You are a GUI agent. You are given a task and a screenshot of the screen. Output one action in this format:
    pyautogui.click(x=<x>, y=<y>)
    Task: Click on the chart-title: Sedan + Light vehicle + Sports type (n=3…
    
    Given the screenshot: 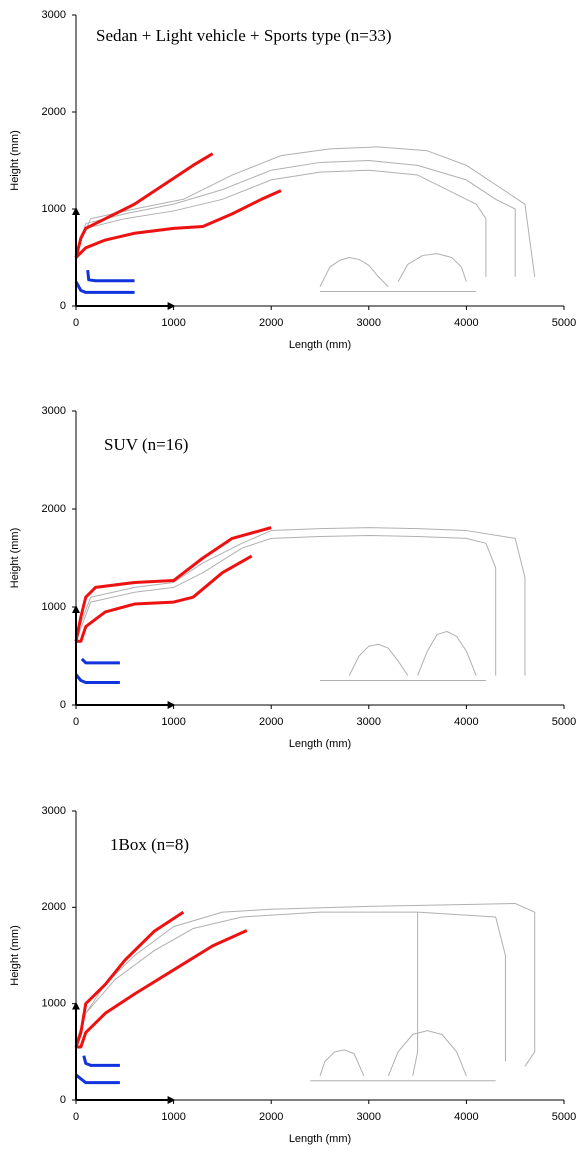 What is the action you would take?
    pyautogui.click(x=244, y=35)
    